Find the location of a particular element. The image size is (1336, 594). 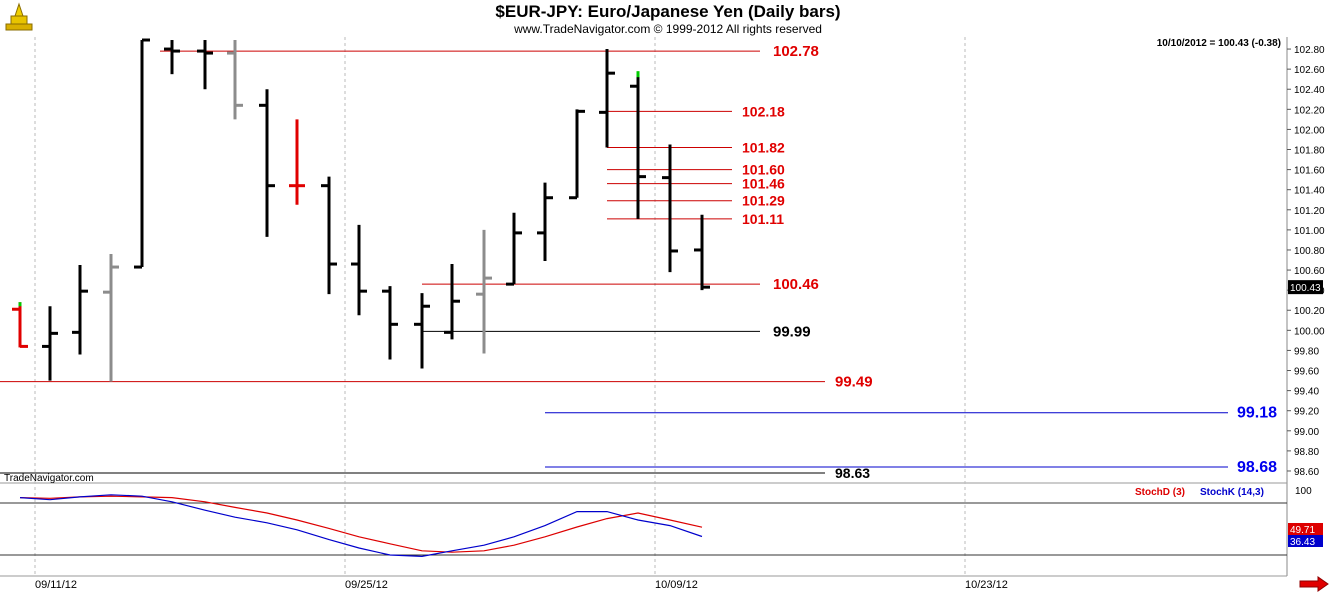

chart-title: $EUR-JPY: Euro/Japanese Yen (Daily bars) is located at coordinates (668, 11).